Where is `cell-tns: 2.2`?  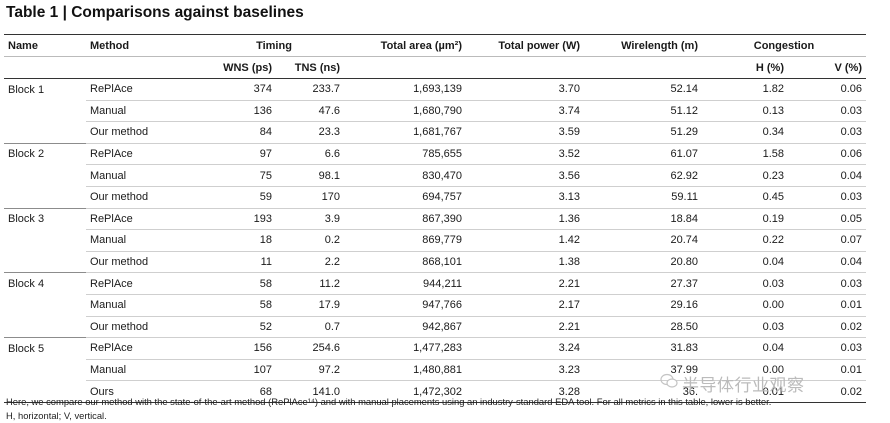
cell-tns: 2.2 is located at coordinates (310, 262).